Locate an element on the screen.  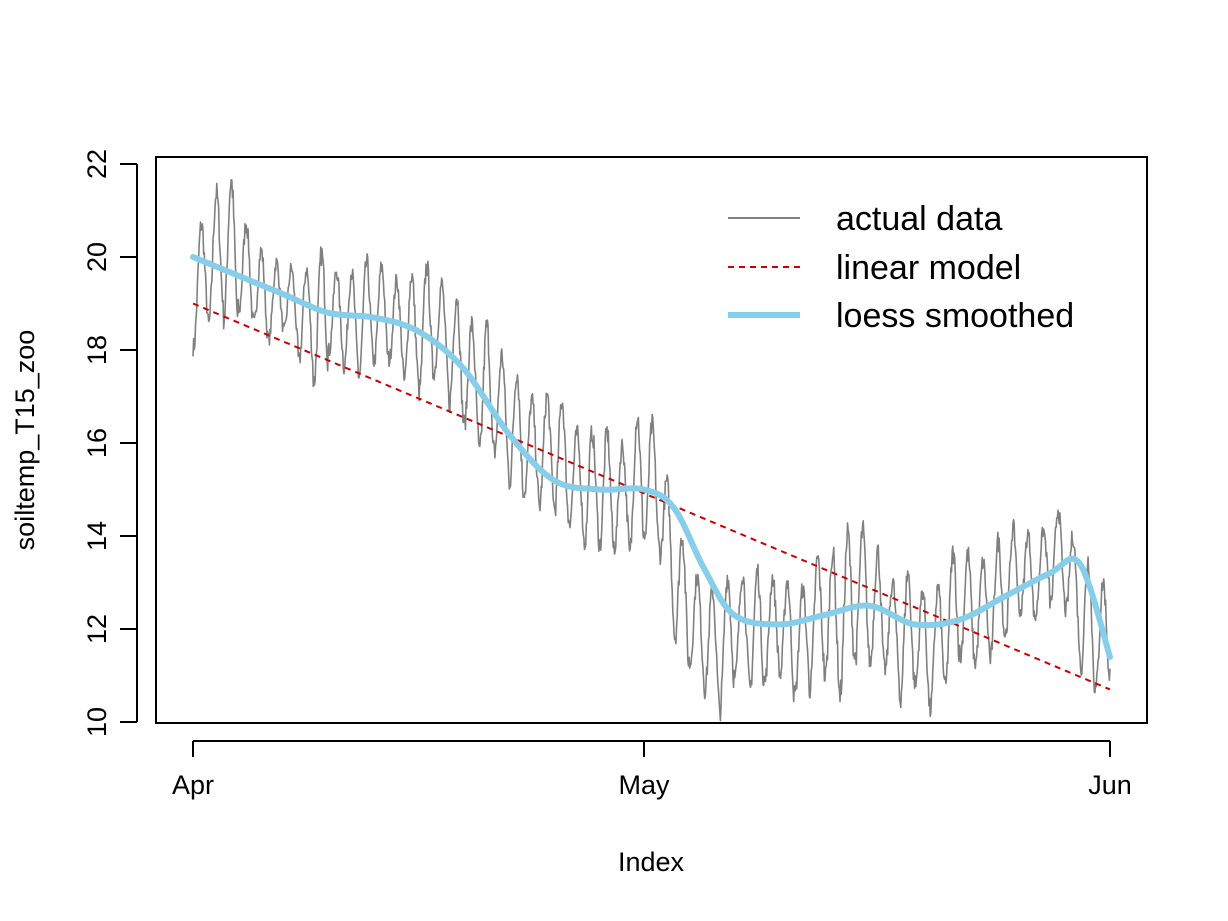
y-tick-label: 18 is located at coordinates (97, 350).